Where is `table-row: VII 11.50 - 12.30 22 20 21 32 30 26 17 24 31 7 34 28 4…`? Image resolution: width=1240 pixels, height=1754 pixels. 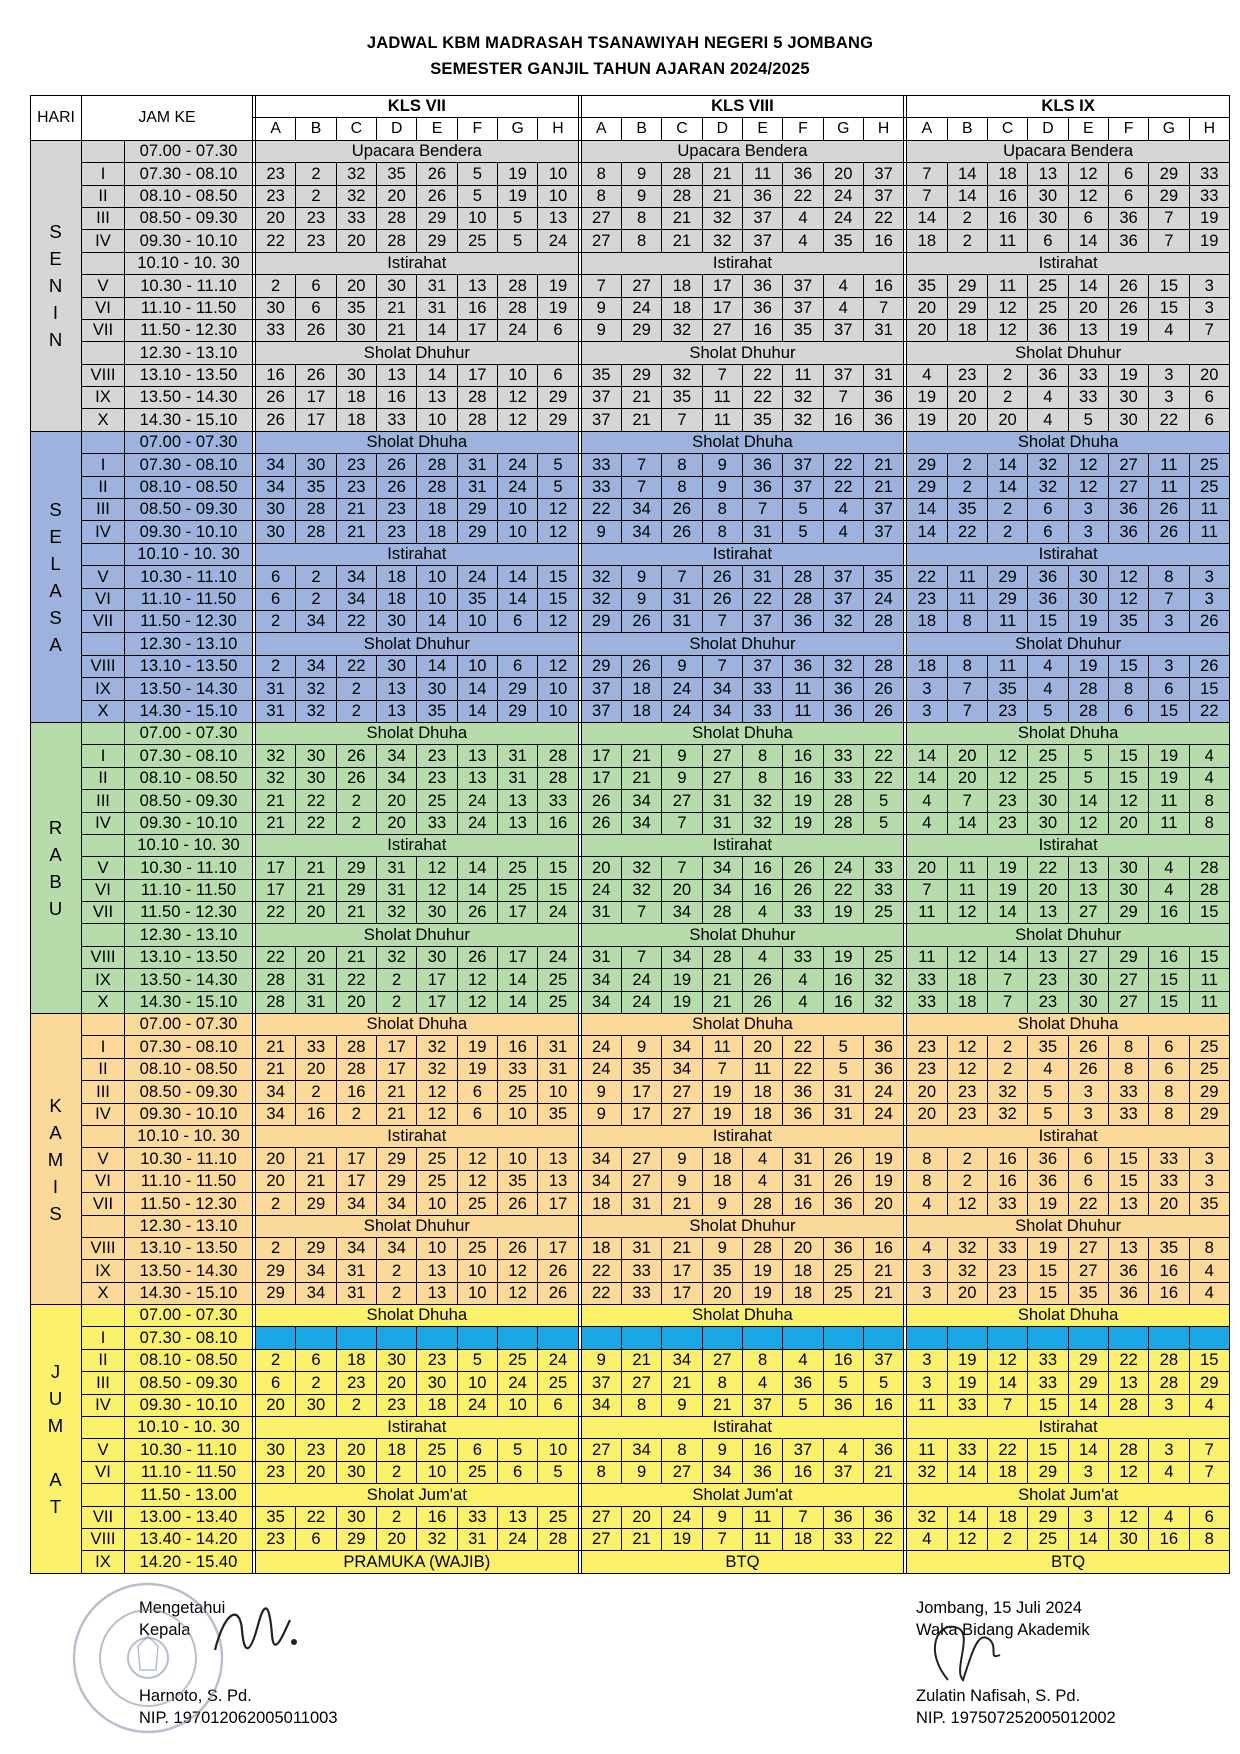
table-row: VII 11.50 - 12.30 22 20 21 32 30 26 17 24 31 7 34 28 4… is located at coordinates (630, 913).